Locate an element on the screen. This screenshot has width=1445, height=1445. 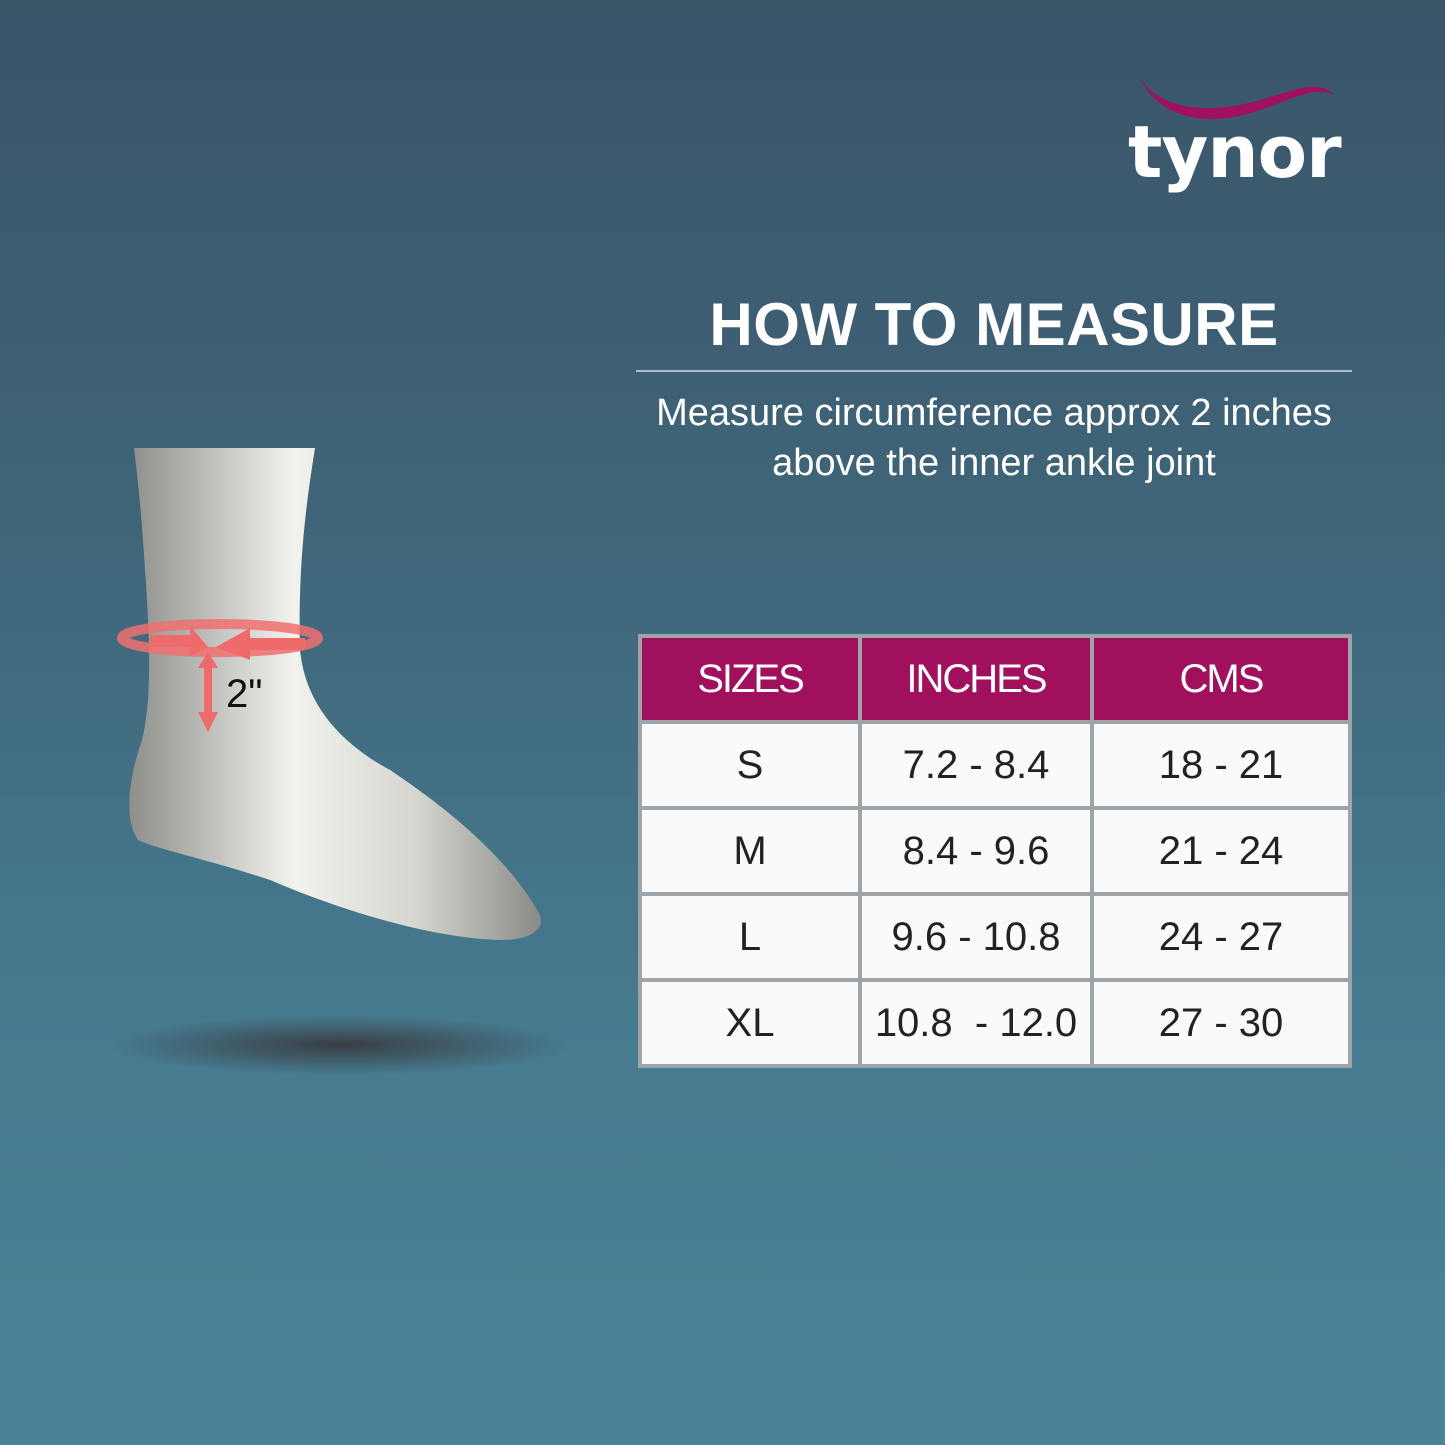
table-header-row: SIZES INCHES CMS is located at coordinates (995, 679).